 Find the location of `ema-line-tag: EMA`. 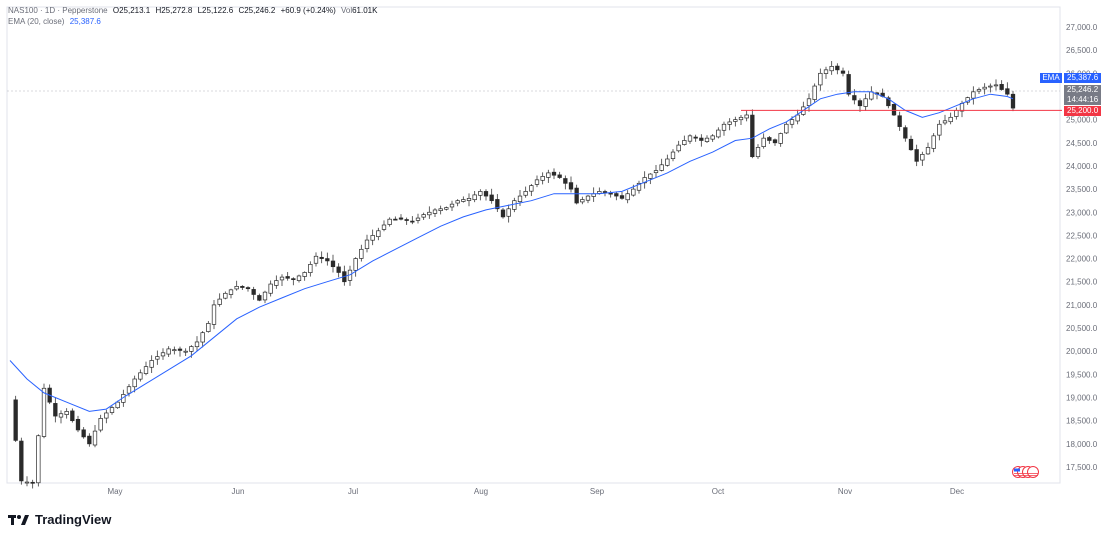

ema-line-tag: EMA is located at coordinates (1051, 78).